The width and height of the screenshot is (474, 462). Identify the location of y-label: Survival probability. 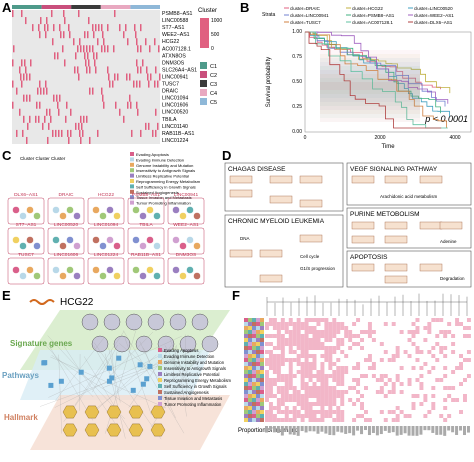
(269, 82).